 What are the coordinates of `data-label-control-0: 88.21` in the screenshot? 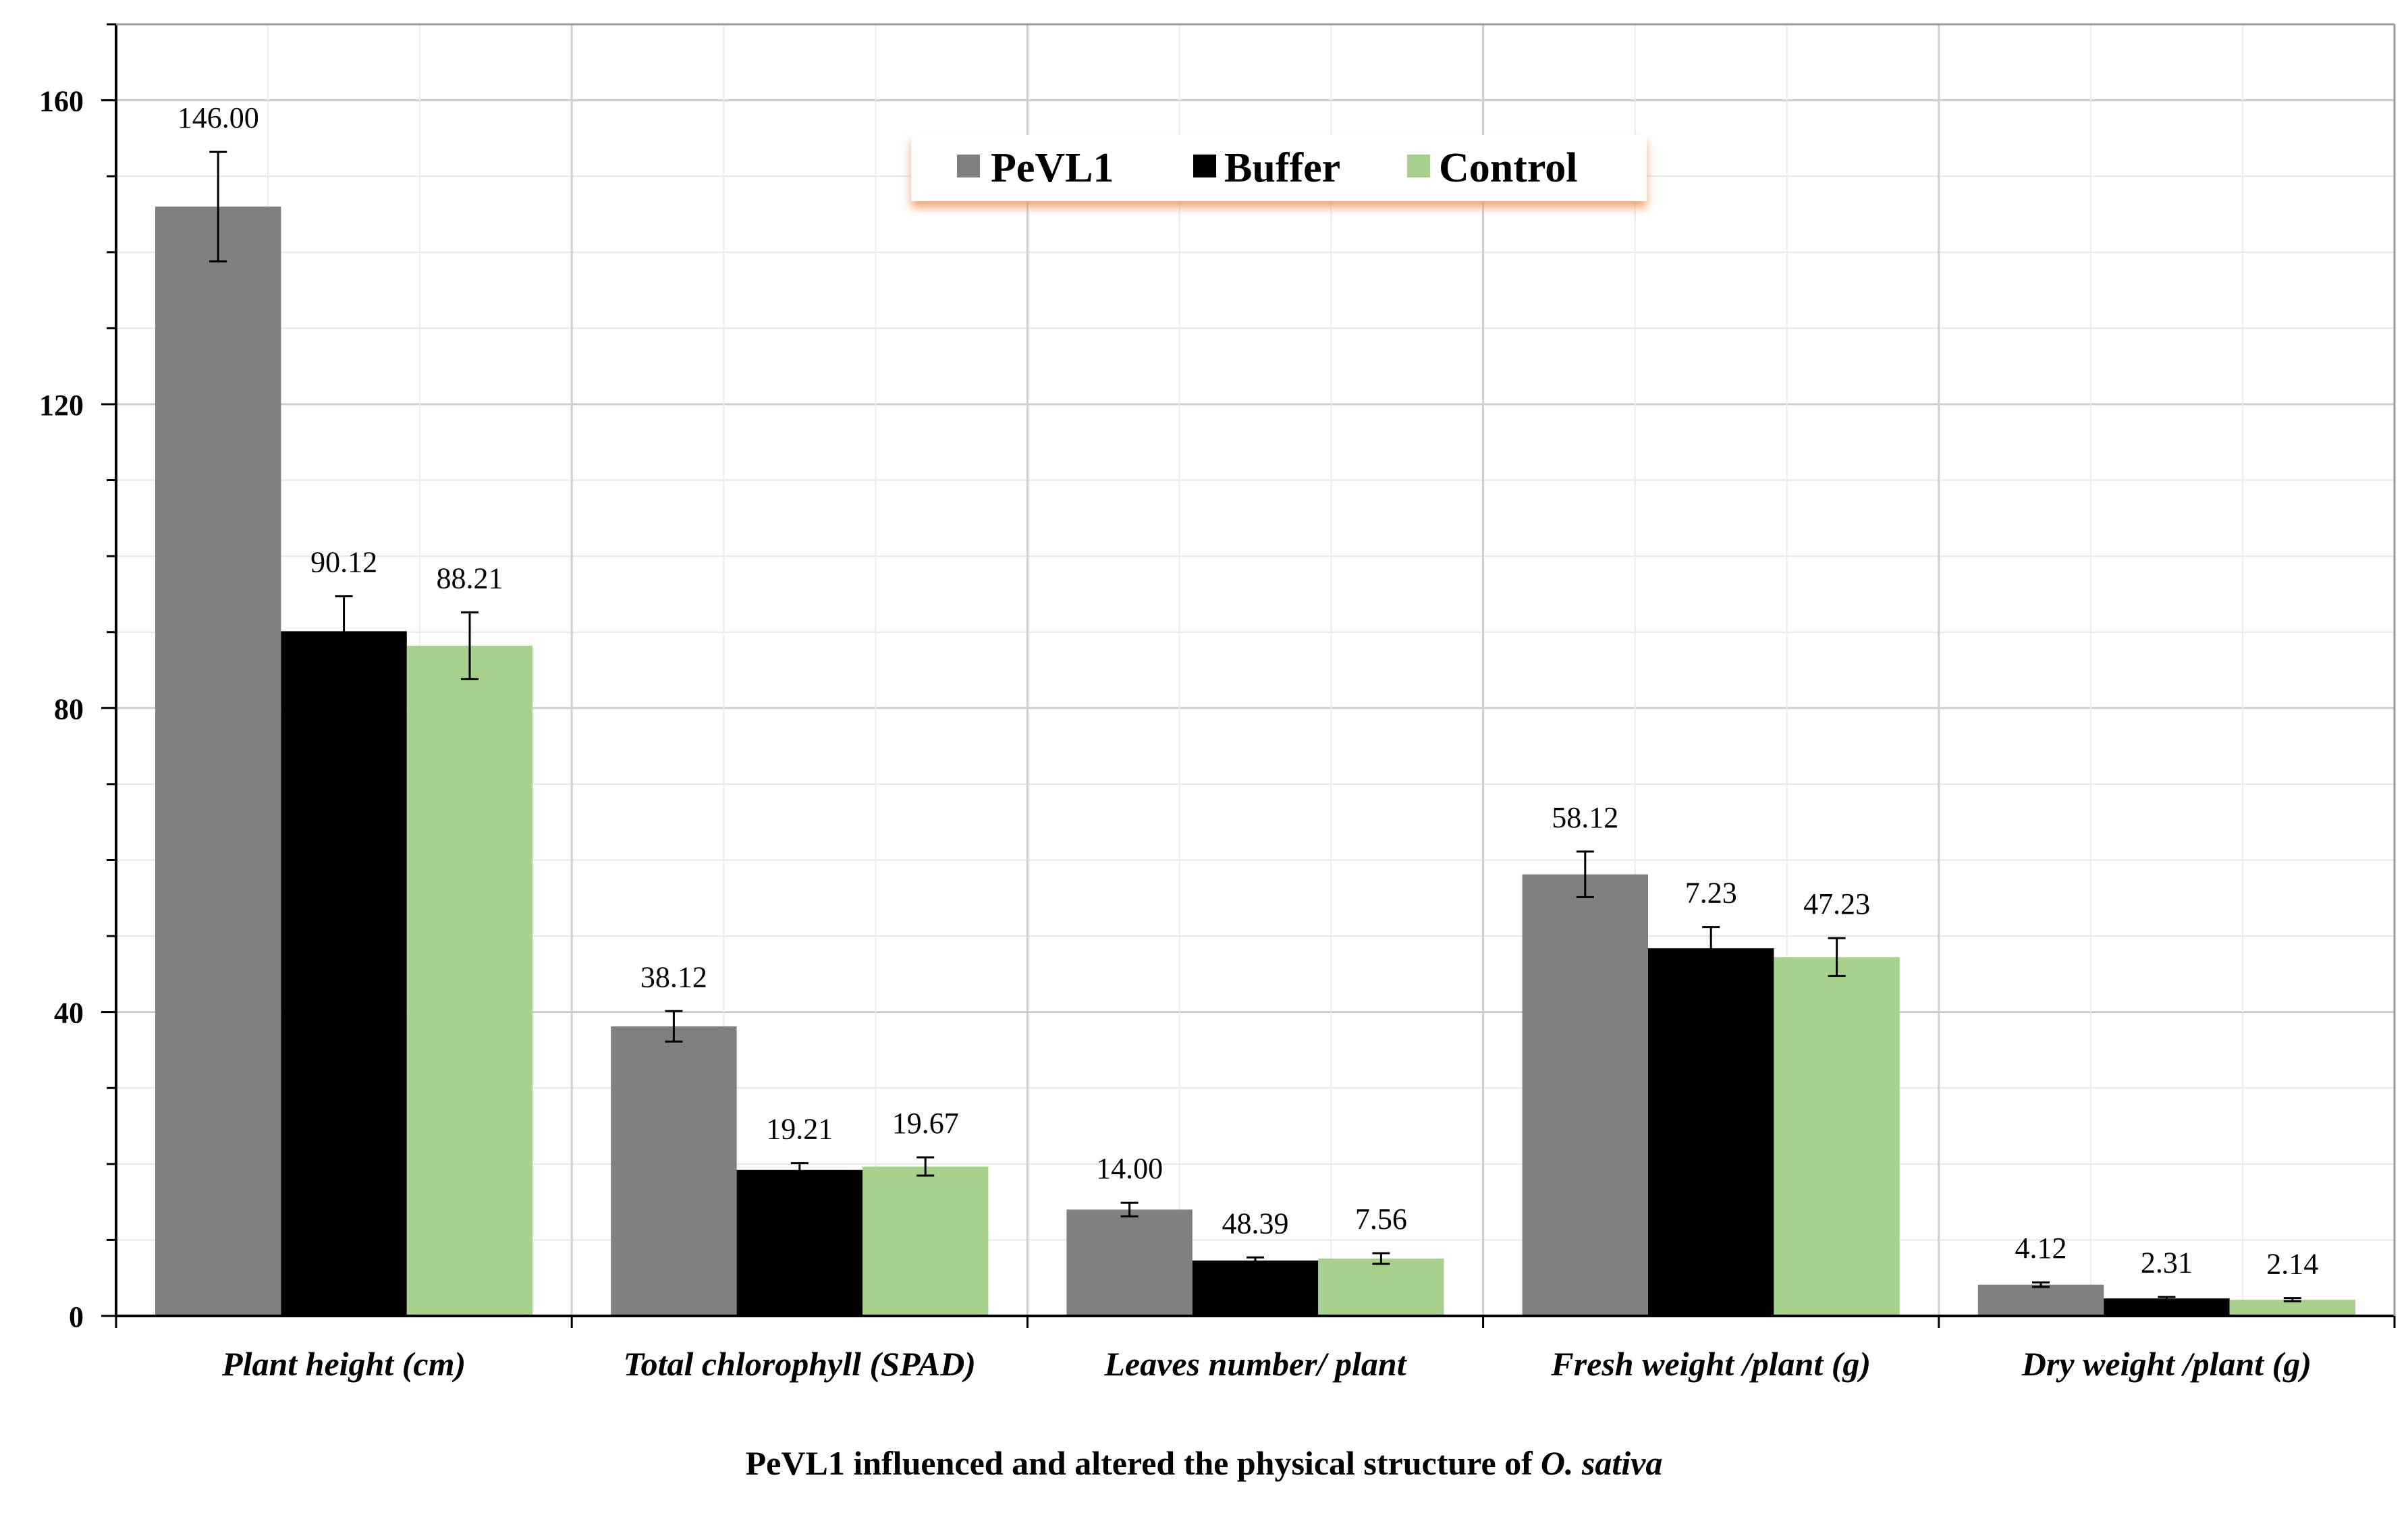 It's located at (470, 578).